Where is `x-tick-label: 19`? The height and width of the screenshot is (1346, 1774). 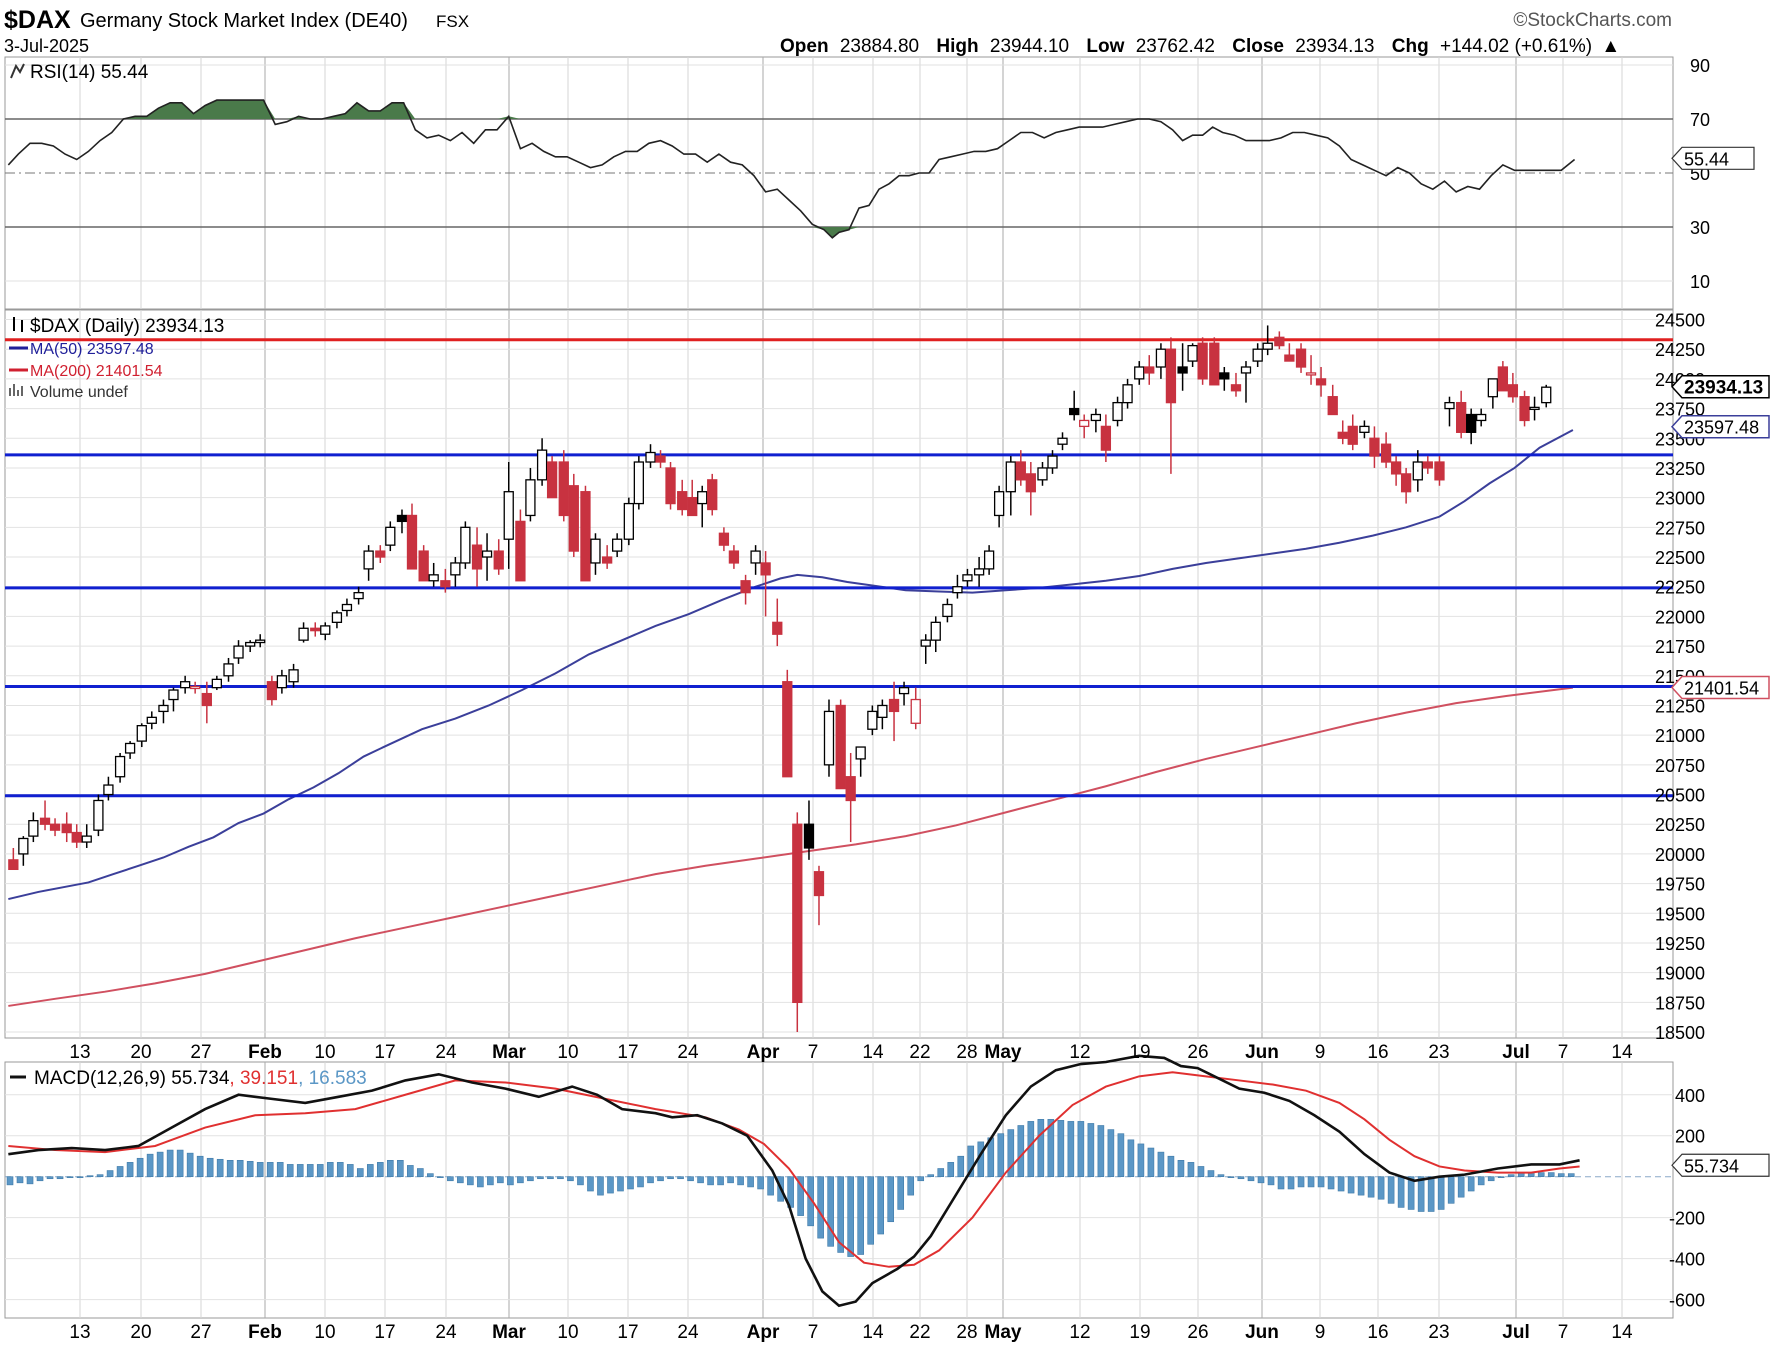 x-tick-label: 19 is located at coordinates (1139, 1332).